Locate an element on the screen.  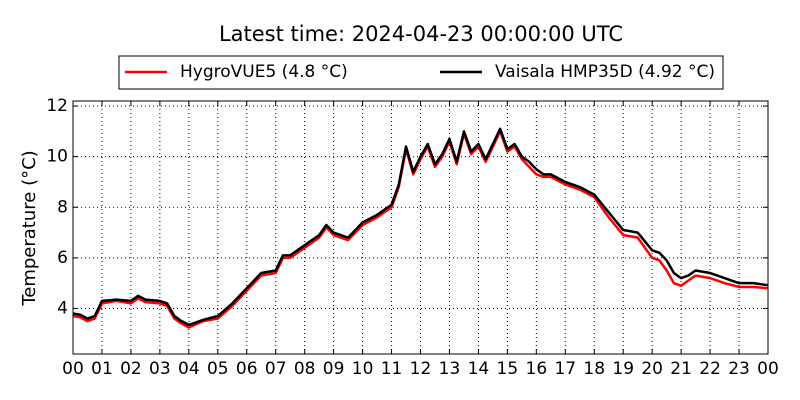
legend-label: HygroVUE5 (4.8 °C) is located at coordinates (264, 72).